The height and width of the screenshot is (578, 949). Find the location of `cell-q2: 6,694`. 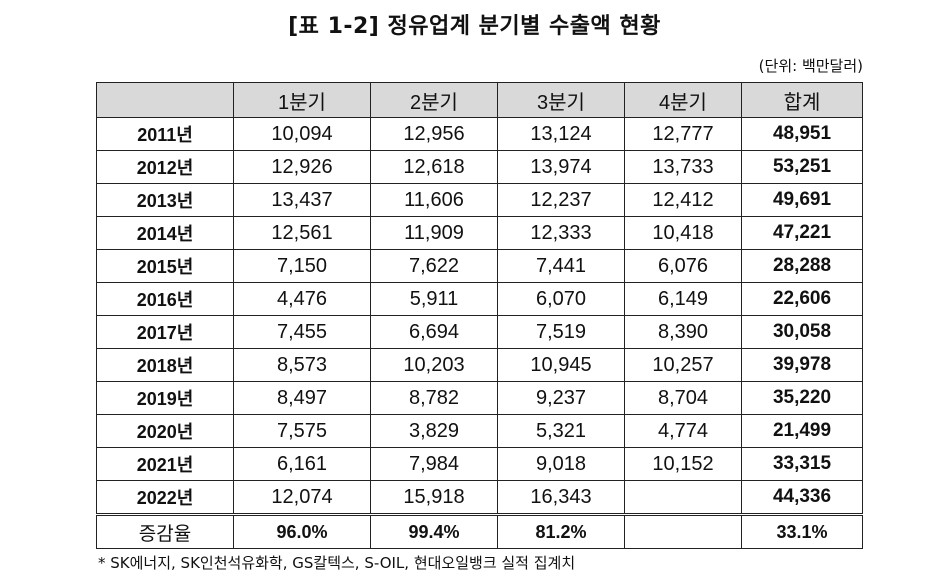

cell-q2: 6,694 is located at coordinates (434, 332).